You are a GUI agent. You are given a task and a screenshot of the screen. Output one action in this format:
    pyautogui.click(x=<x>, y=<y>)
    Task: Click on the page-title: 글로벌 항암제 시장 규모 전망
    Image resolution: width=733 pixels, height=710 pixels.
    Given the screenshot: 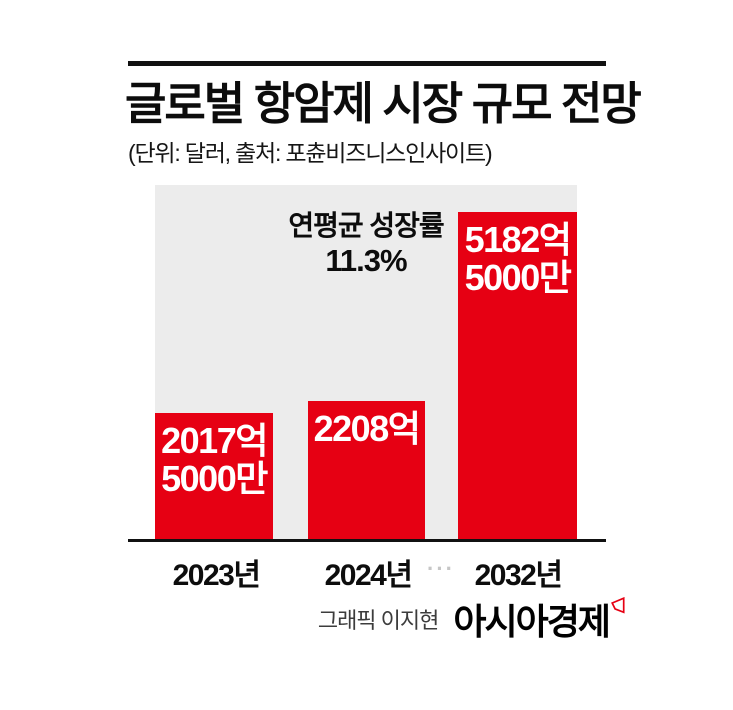 What is the action you would take?
    pyautogui.click(x=383, y=103)
    